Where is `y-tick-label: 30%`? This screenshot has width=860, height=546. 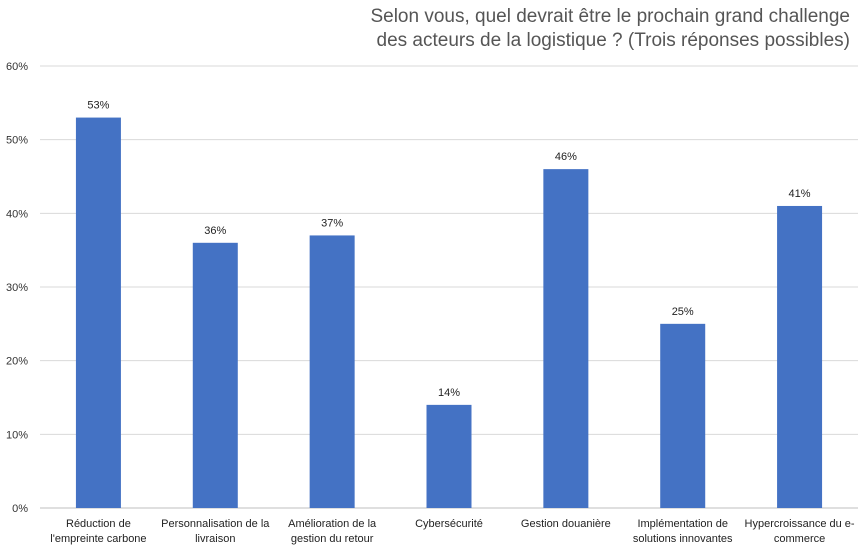
y-tick-label: 30% is located at coordinates (17, 288).